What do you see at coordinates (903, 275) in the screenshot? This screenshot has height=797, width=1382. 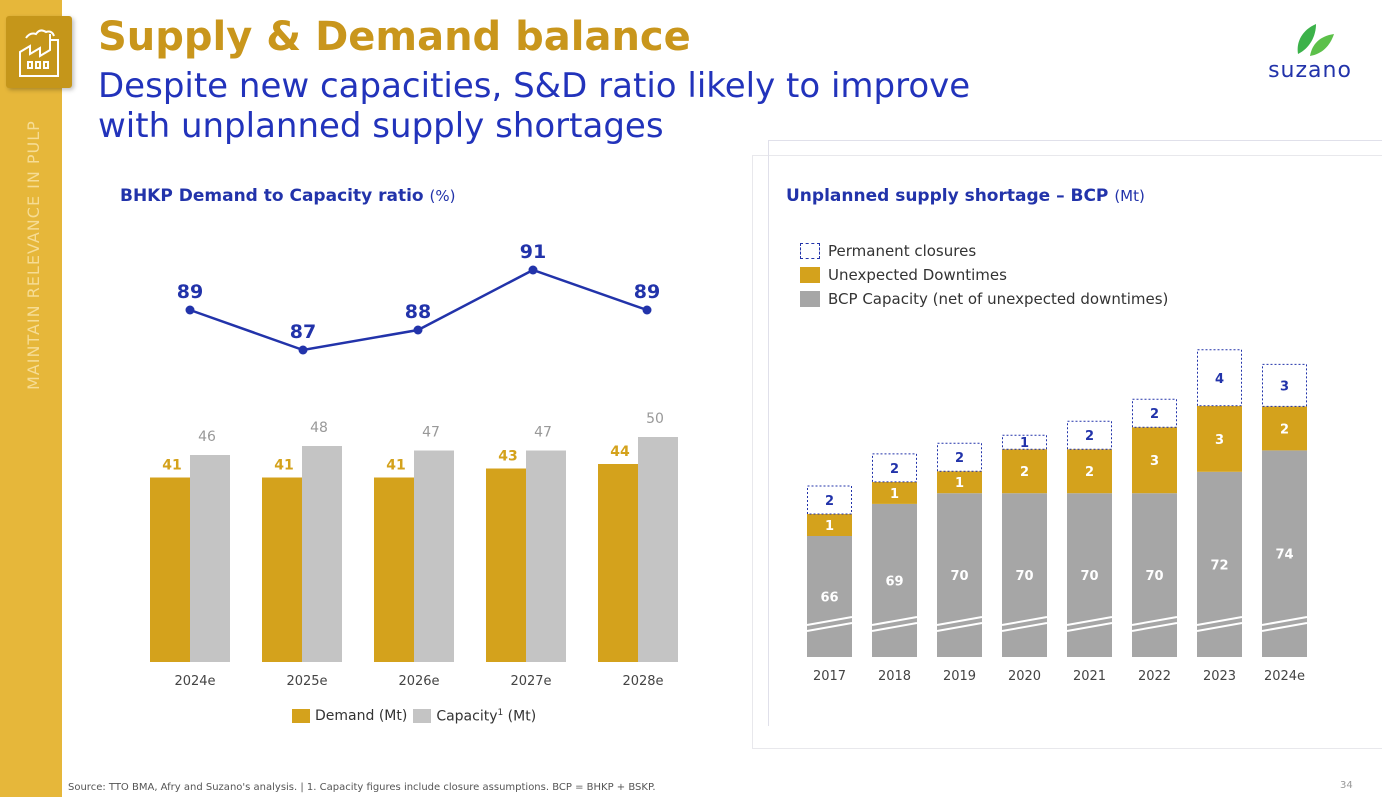 I see `legend-downtimes: Unexpected Downtimes` at bounding box center [903, 275].